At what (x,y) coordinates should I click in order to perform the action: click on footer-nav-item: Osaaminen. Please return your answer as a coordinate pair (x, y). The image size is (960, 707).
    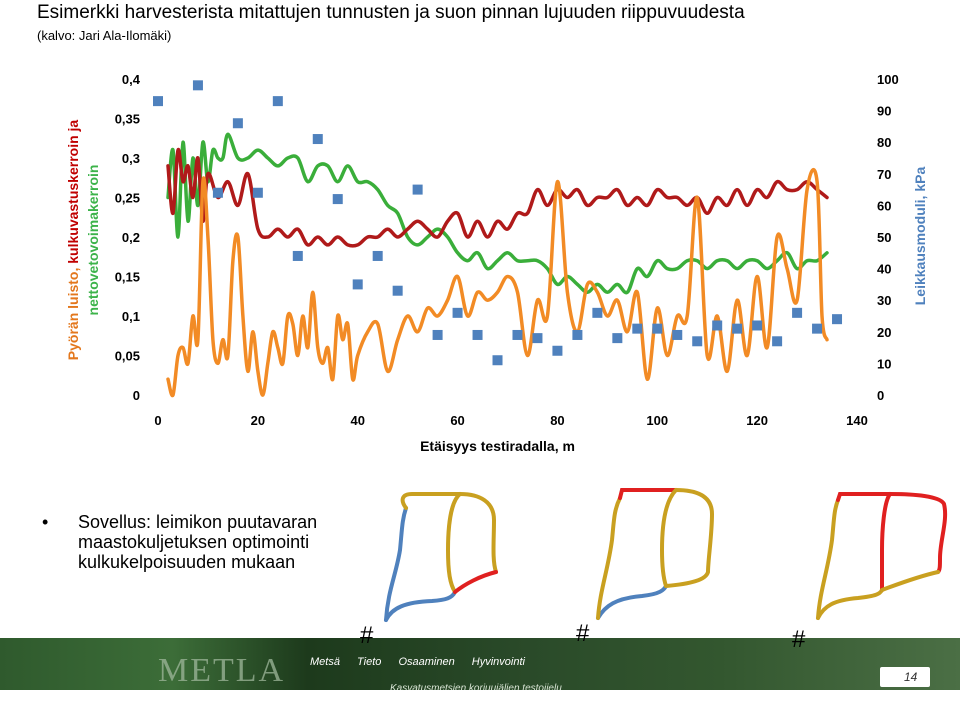
    Looking at the image, I should click on (426, 662).